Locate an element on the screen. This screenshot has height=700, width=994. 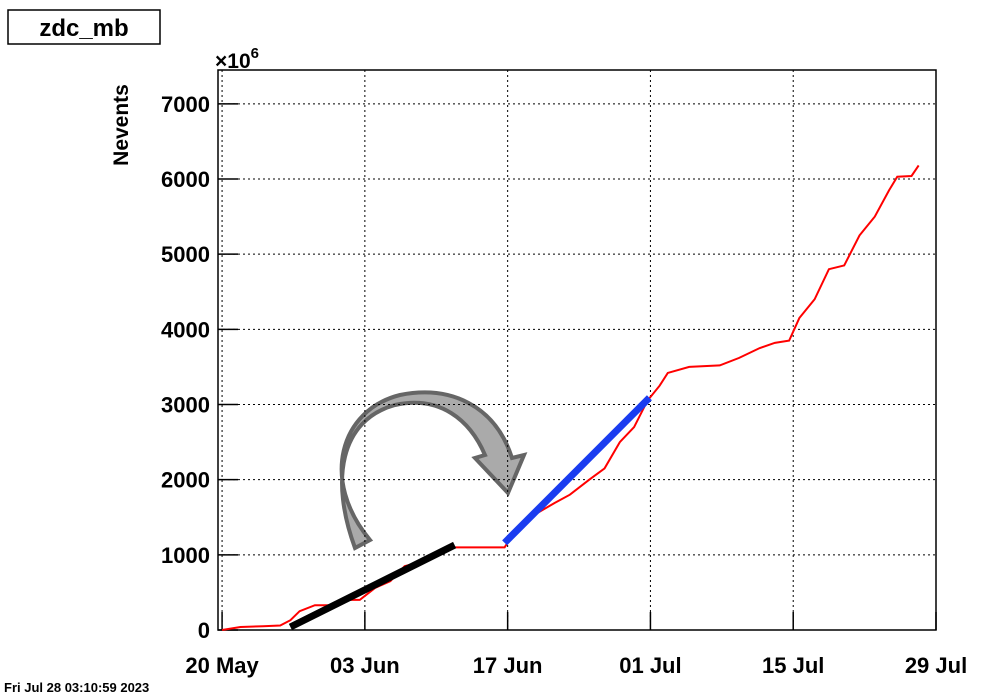
y-multiplier: ×10⁶ is located at coordinates (237, 59).